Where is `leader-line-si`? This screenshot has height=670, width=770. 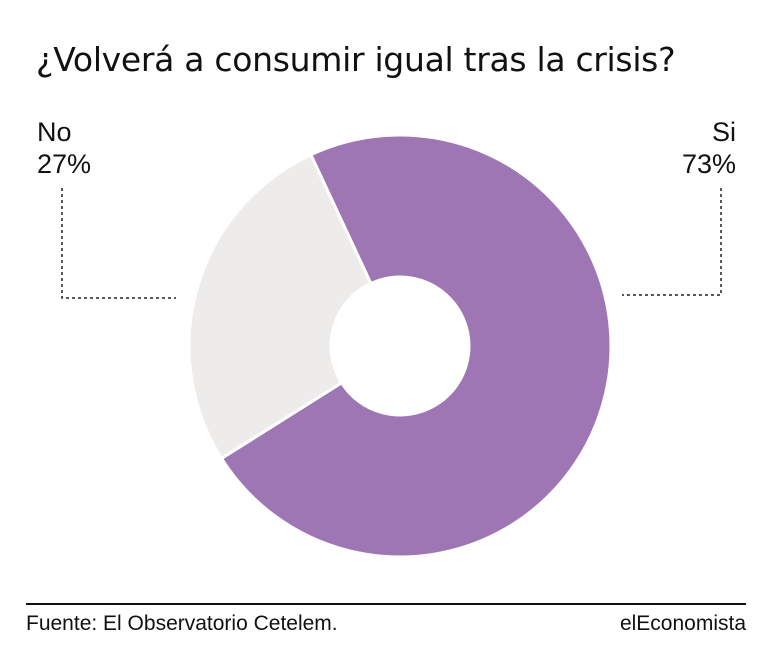 leader-line-si is located at coordinates (672, 242).